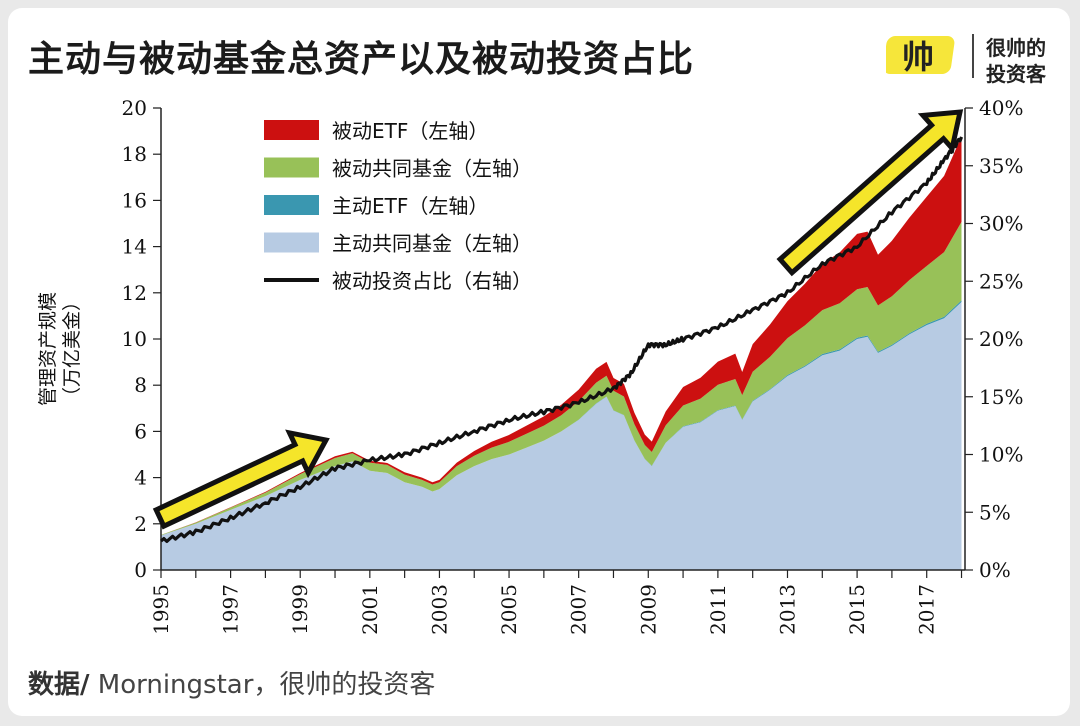 The width and height of the screenshot is (1080, 726). Describe the element at coordinates (134, 293) in the screenshot. I see `y-left-tick-label: 12` at that location.